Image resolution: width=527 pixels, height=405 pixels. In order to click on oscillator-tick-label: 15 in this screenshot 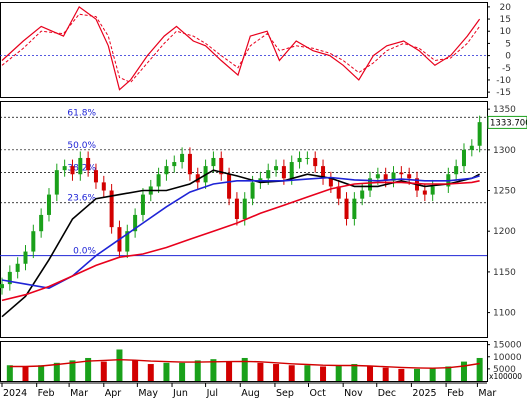, I will do `click(505, 20)`.